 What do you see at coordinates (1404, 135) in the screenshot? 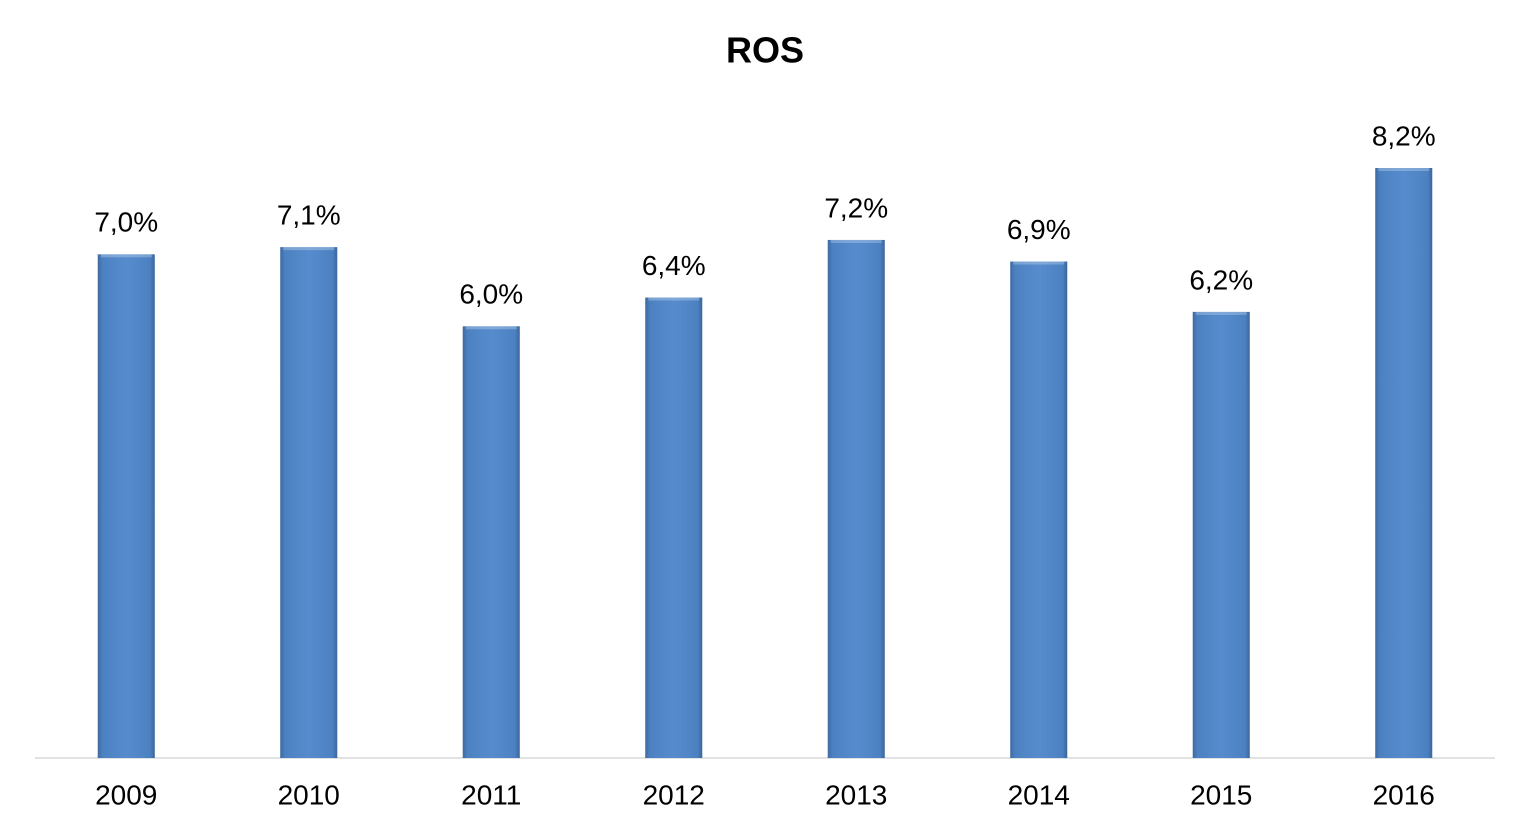
I see `data-label: 8,2%` at bounding box center [1404, 135].